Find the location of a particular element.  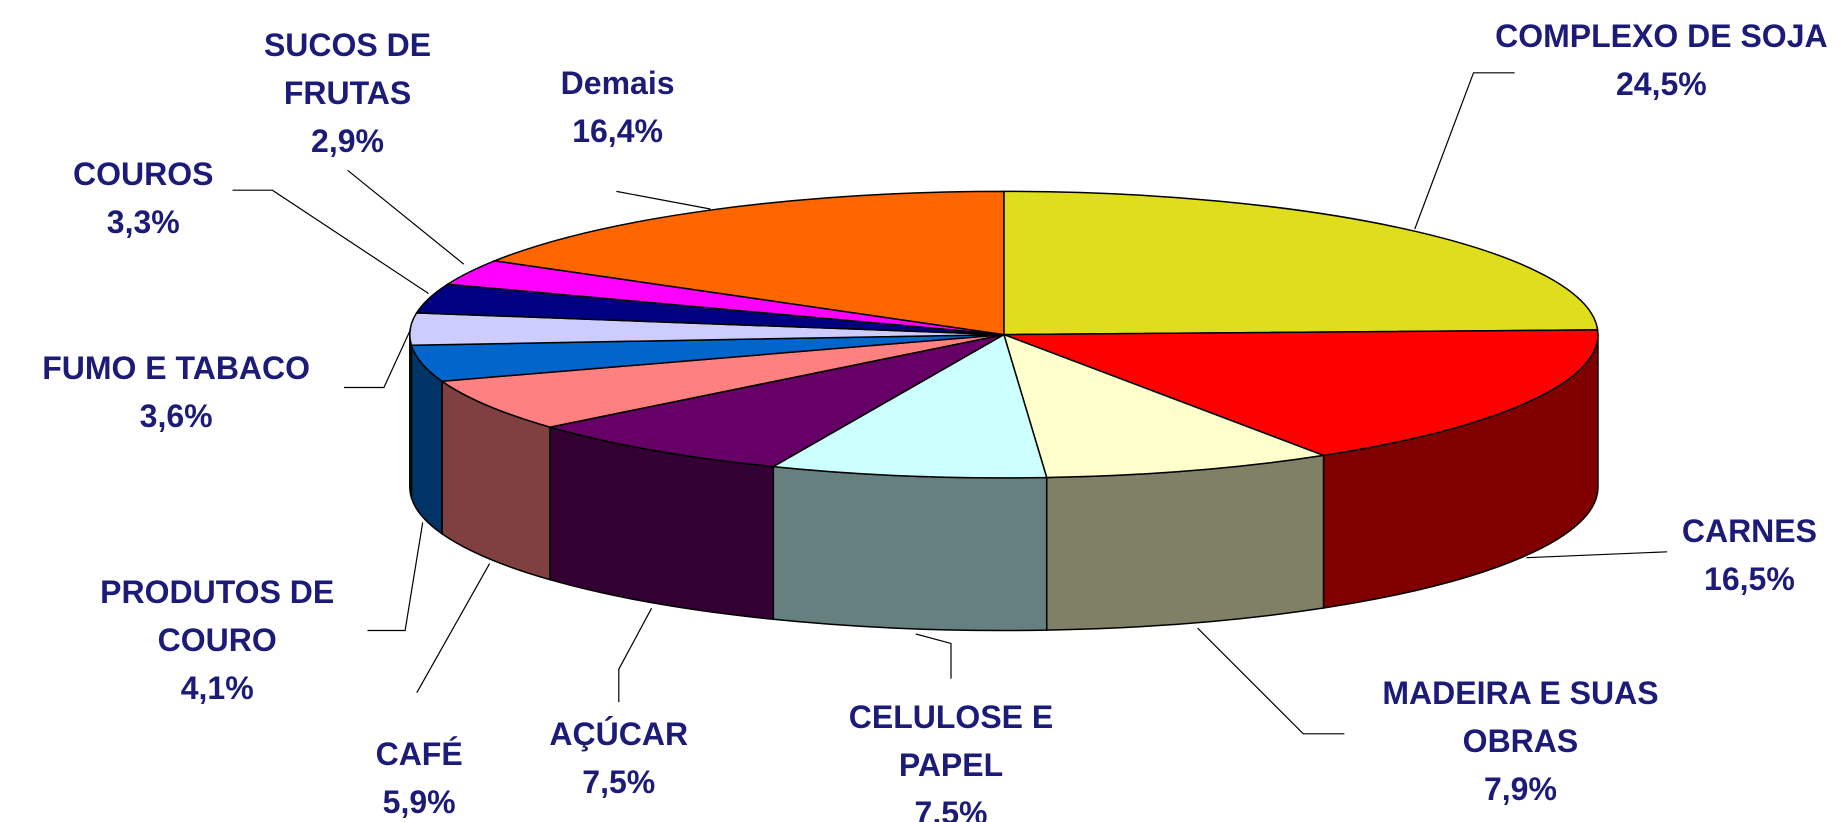

slice-label: MADEIRA E SUAS OBRAS 7,9% is located at coordinates (1520, 741).